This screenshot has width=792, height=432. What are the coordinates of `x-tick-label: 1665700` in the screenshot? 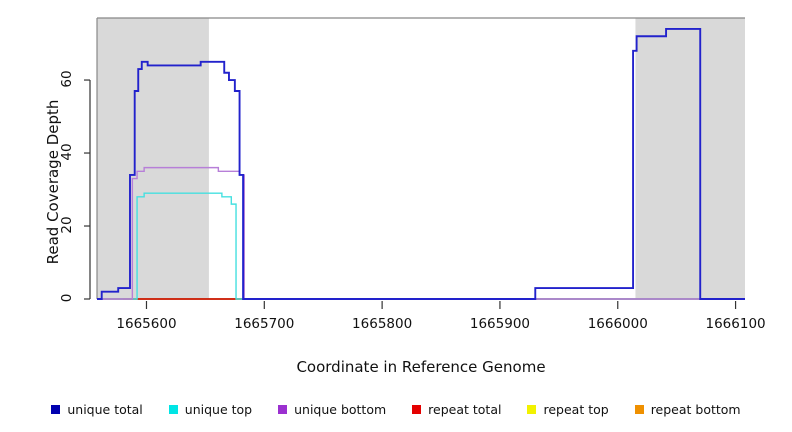 It's located at (264, 324).